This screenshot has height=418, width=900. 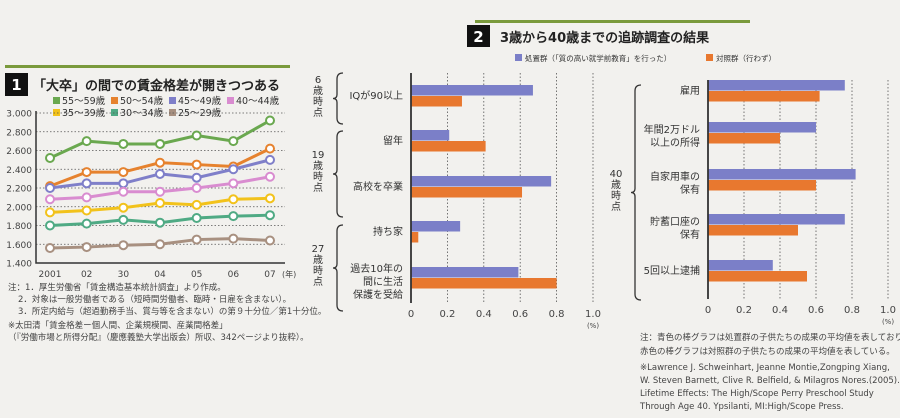 What do you see at coordinates (675, 143) in the screenshot?
I see `category-label-line: 以上の所得` at bounding box center [675, 143].